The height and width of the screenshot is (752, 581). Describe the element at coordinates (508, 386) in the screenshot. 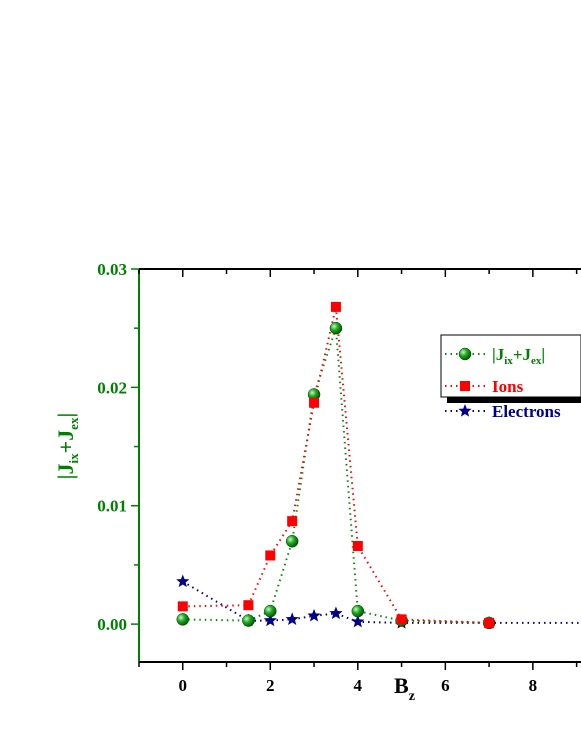

I see `legend-label-ions: Ions` at that location.